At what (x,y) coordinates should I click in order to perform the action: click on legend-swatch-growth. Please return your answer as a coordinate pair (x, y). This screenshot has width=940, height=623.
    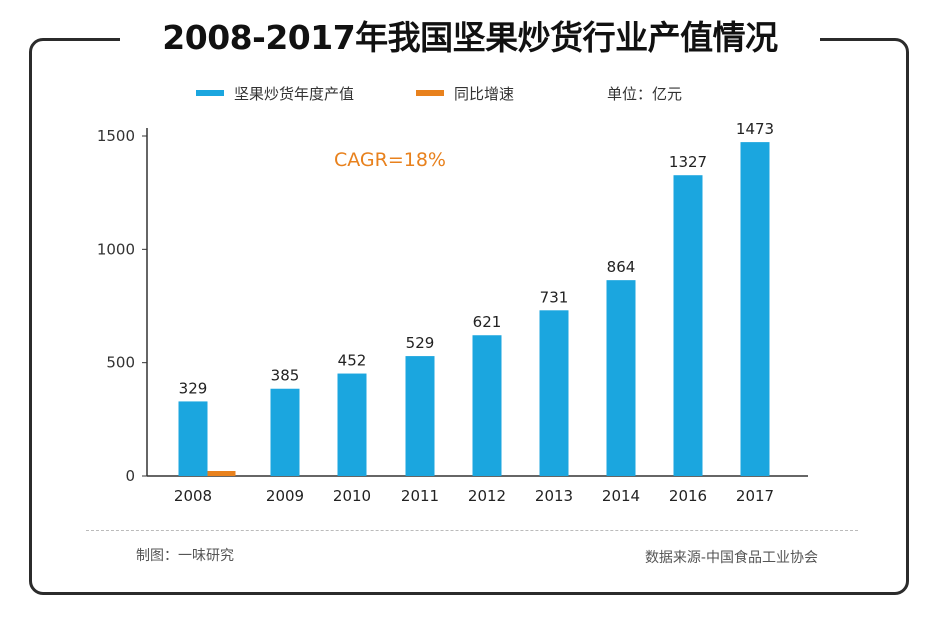
    Looking at the image, I should click on (430, 92).